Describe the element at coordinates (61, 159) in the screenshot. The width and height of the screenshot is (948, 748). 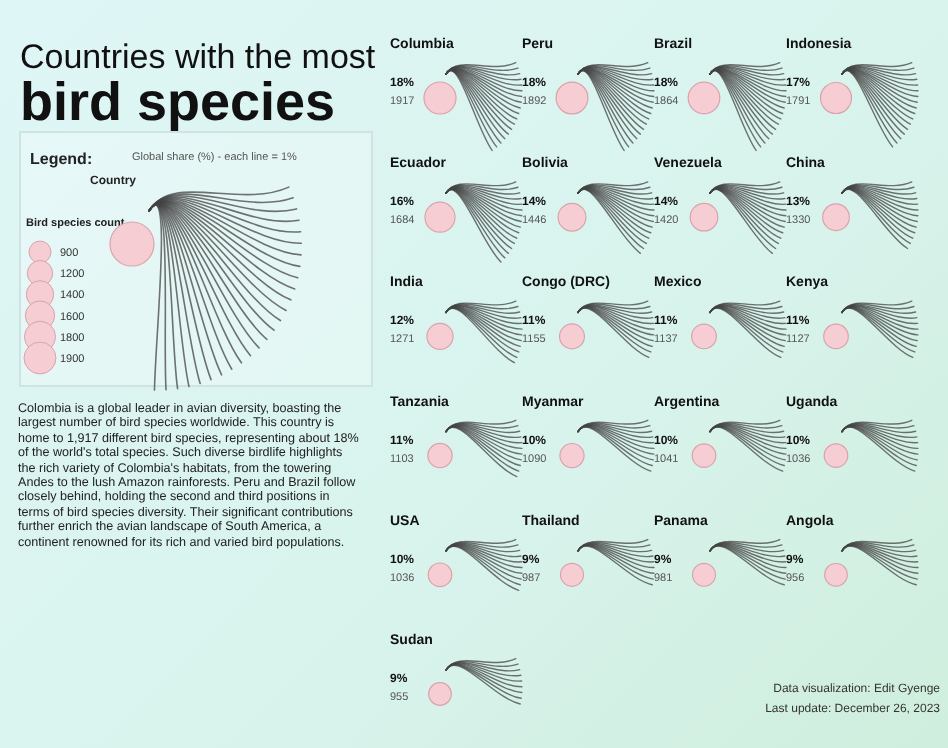
I see `legend-title: Legend:` at that location.